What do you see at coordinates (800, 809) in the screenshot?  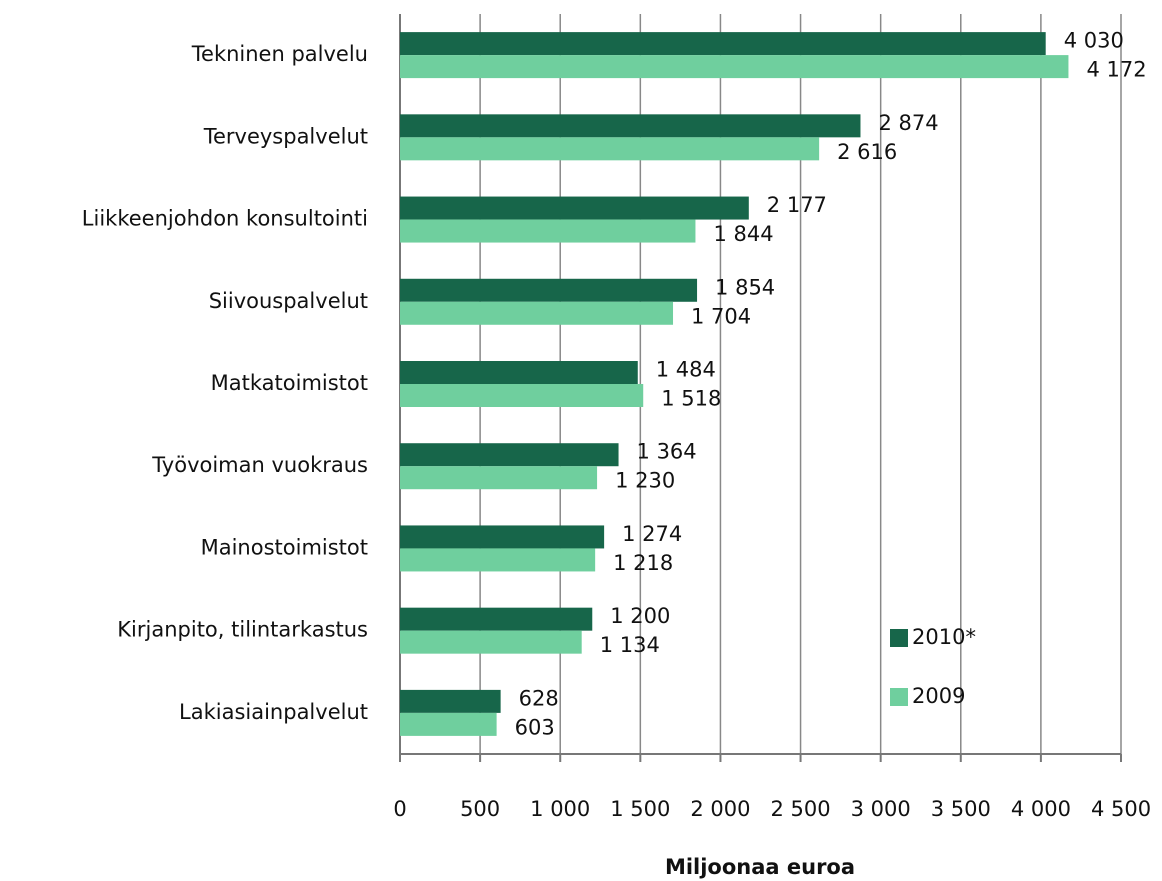 I see `x-tick-label: 2 500` at bounding box center [800, 809].